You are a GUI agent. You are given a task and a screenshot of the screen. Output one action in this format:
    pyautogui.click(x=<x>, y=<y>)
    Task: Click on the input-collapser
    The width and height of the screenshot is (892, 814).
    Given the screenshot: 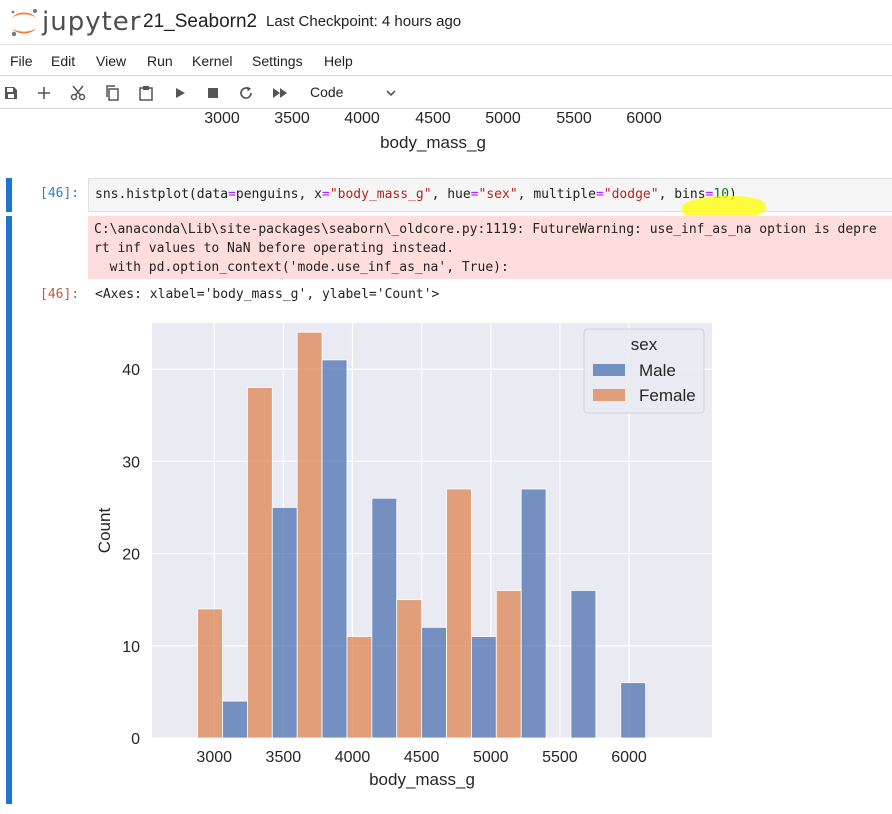 What is the action you would take?
    pyautogui.click(x=9, y=195)
    